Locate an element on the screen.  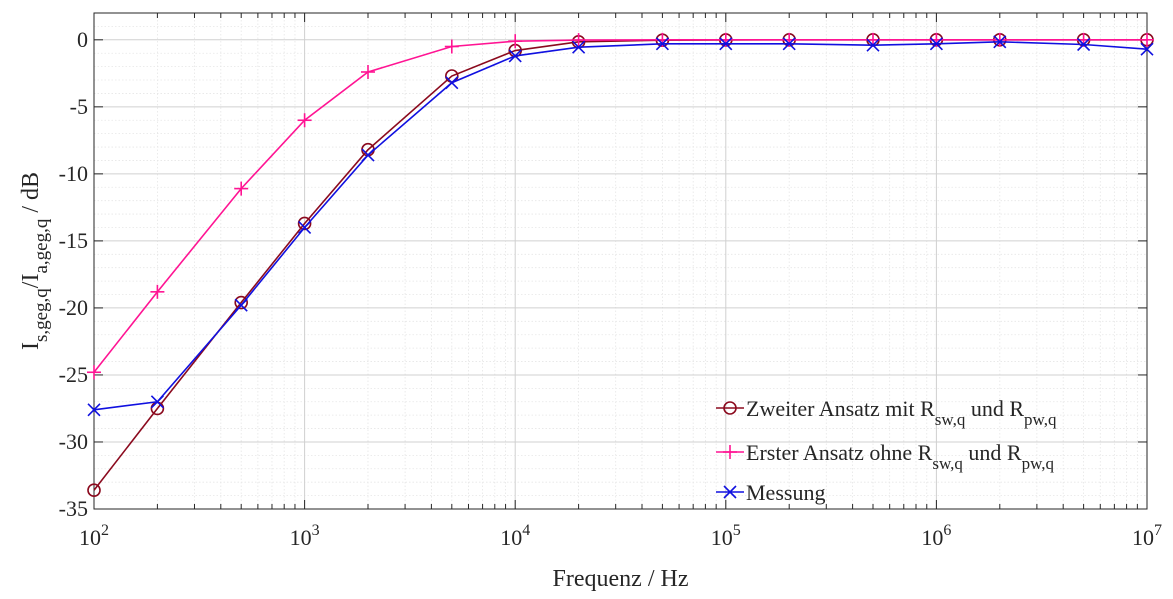
y-tick-label: -30 is located at coordinates (73, 441).